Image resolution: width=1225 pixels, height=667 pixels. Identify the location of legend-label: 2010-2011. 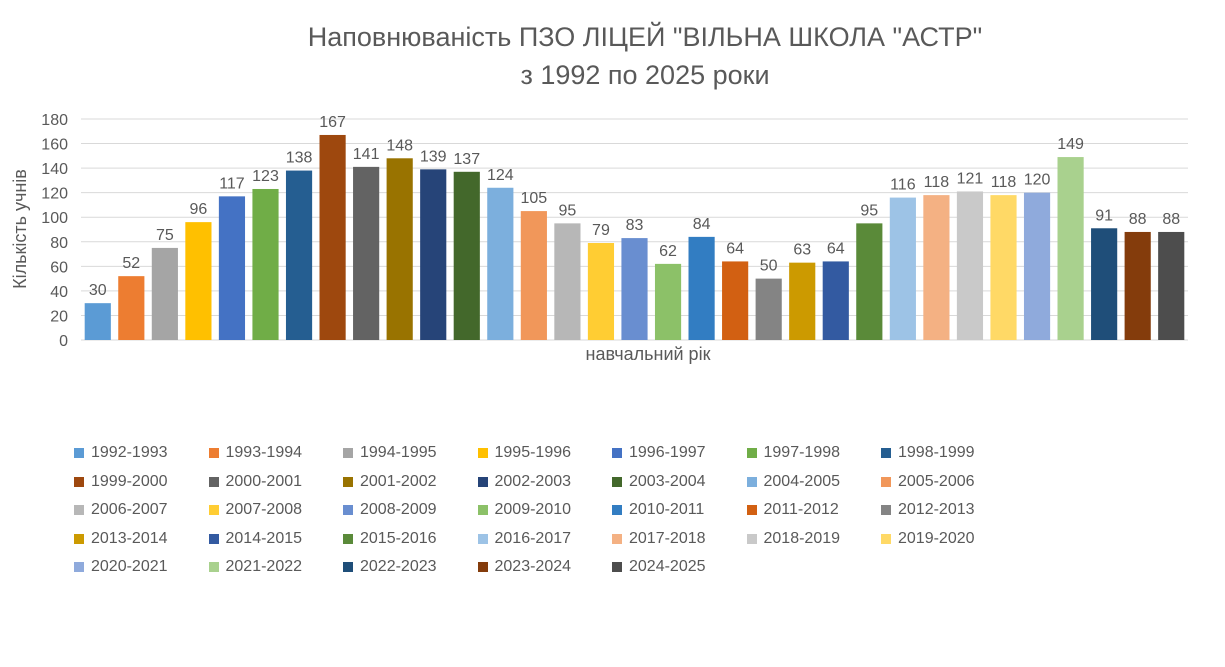
(667, 509).